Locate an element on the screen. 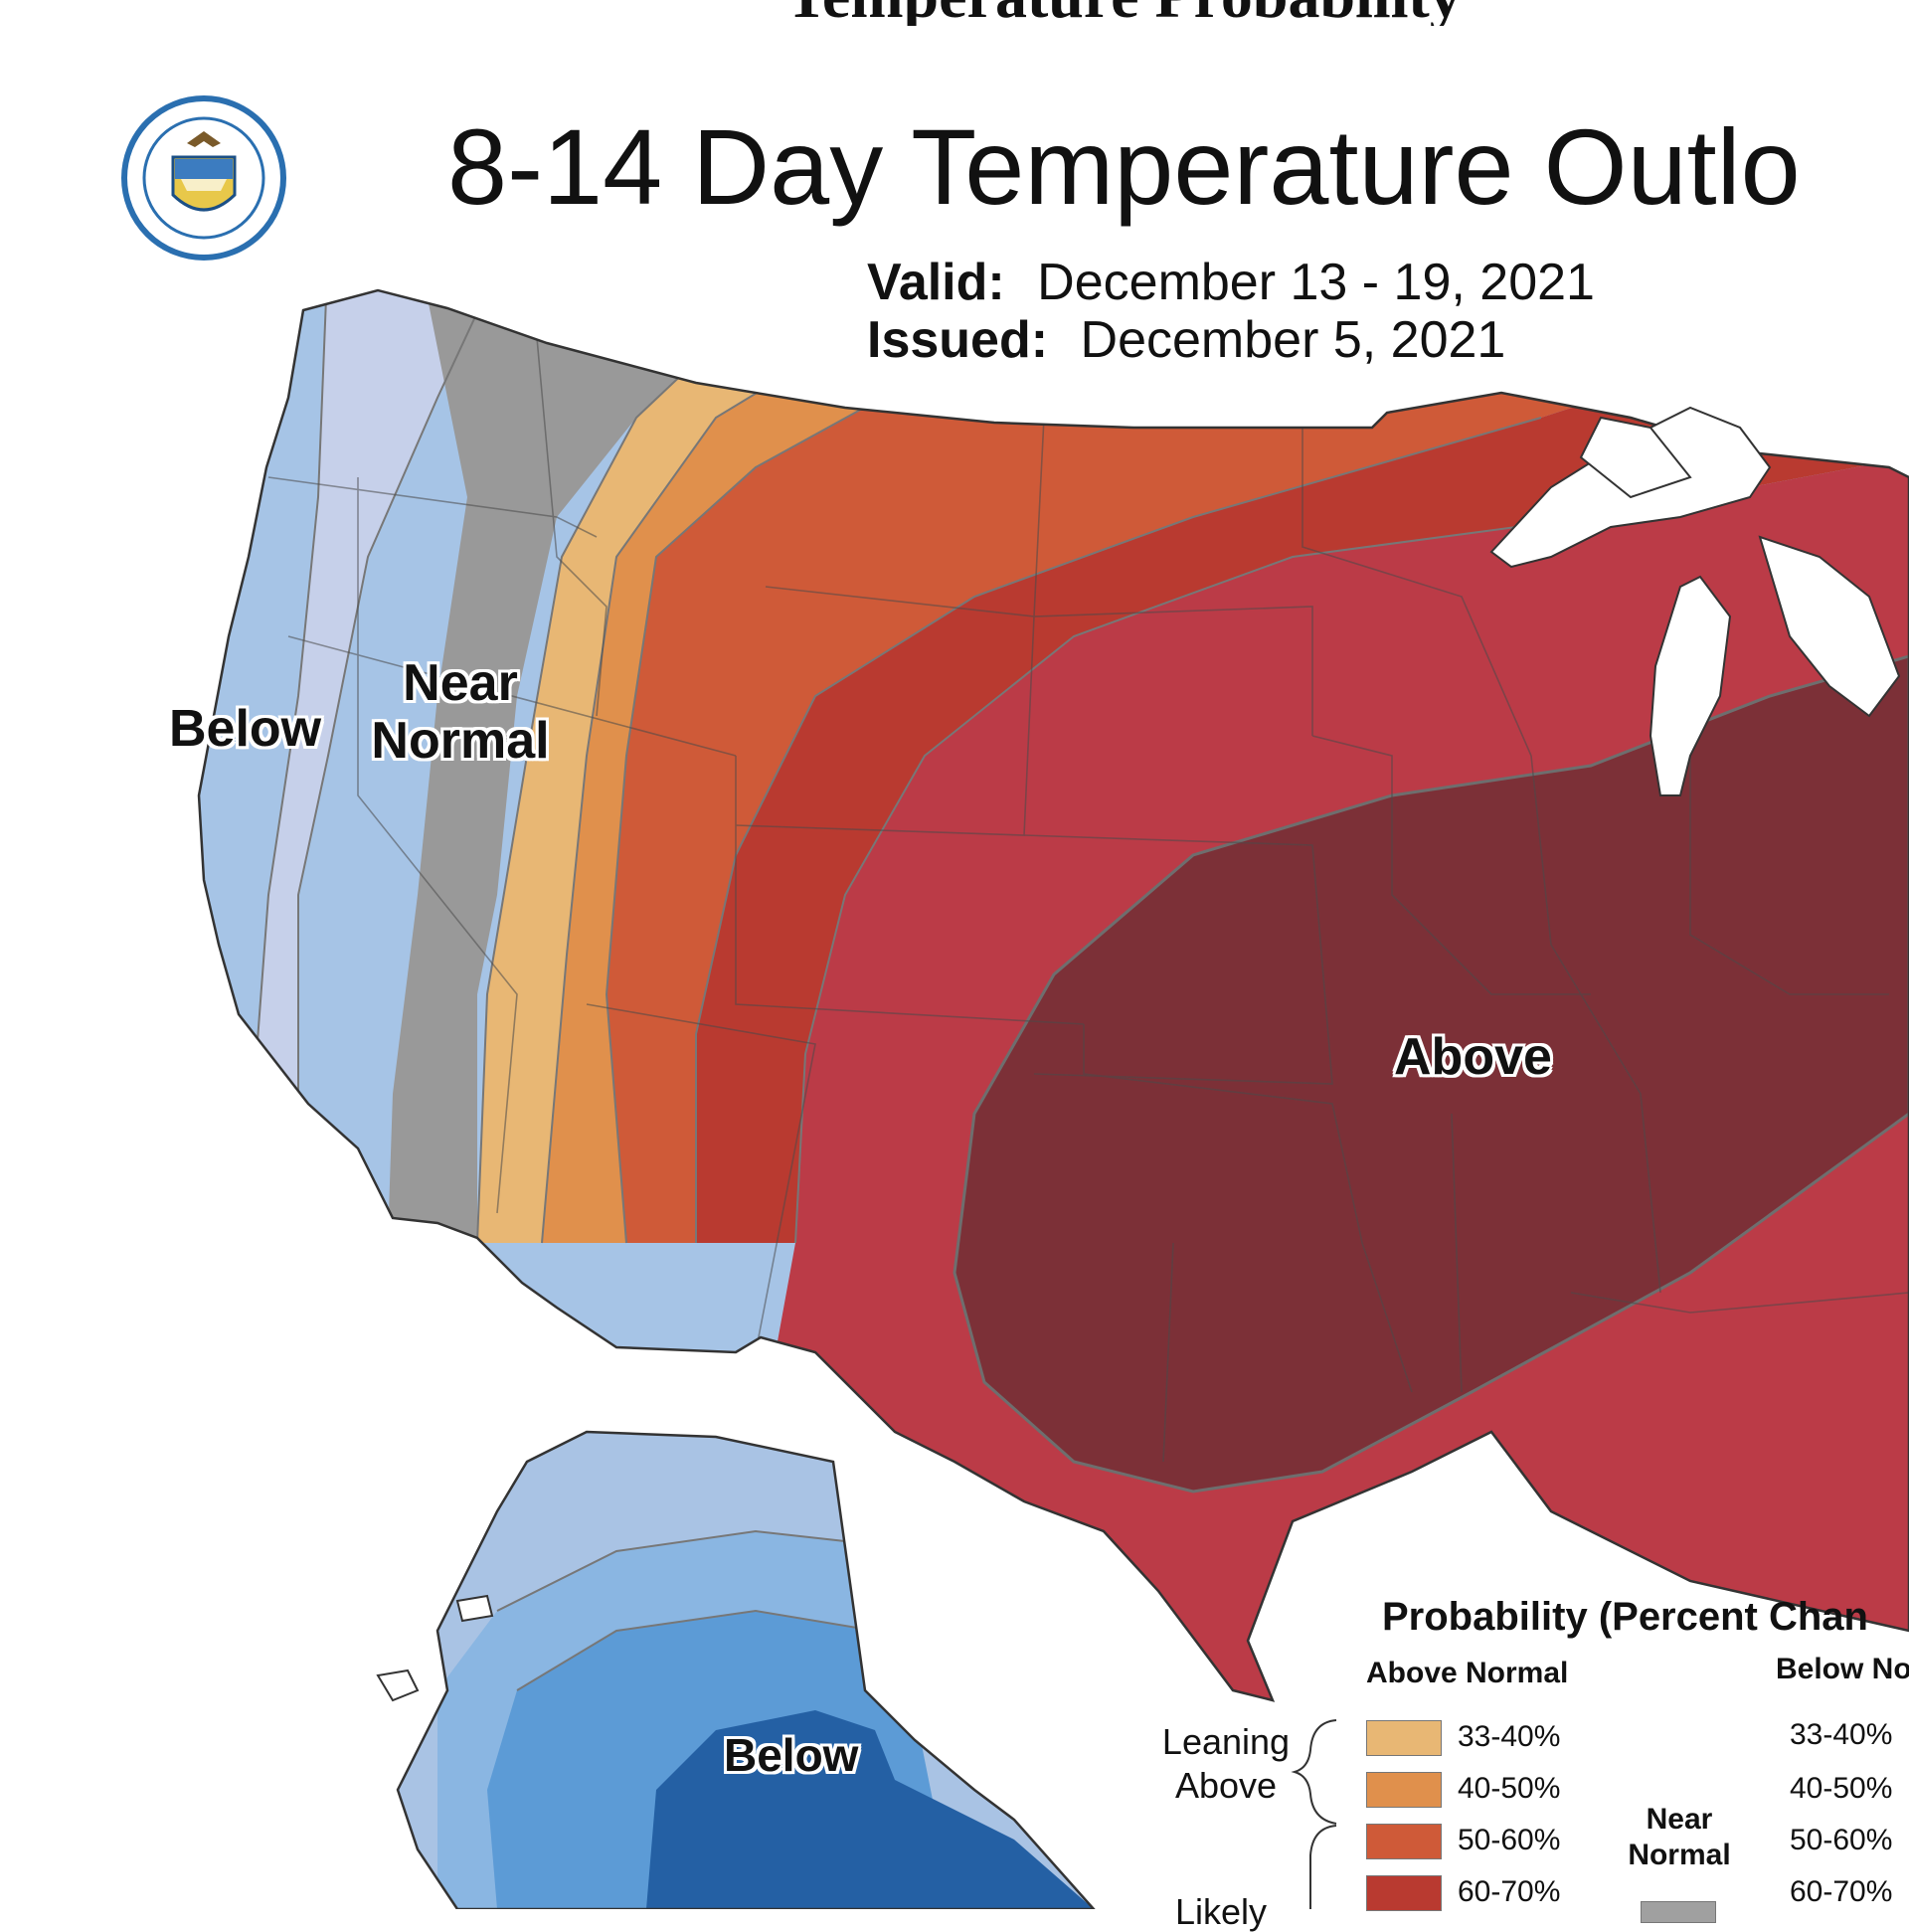  legend-near-normal-line1: Near is located at coordinates (1680, 1820).